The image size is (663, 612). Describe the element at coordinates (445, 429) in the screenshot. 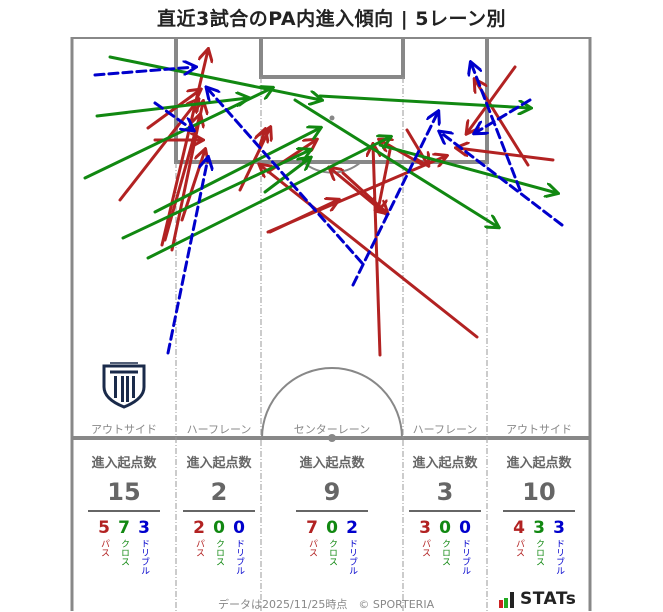

I see `lane-label-halfspace-right: ハーフレーン` at that location.